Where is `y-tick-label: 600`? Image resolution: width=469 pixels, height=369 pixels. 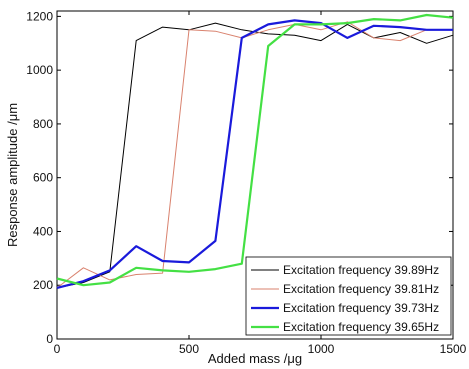
y-tick-label: 600 is located at coordinates (43, 178).